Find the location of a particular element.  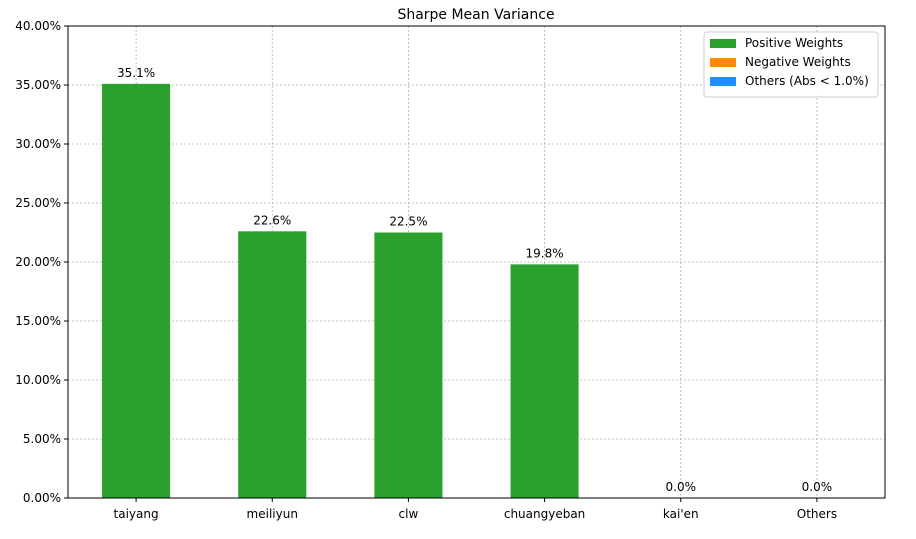

chart-title: Sharpe Mean Variance is located at coordinates (475, 15).